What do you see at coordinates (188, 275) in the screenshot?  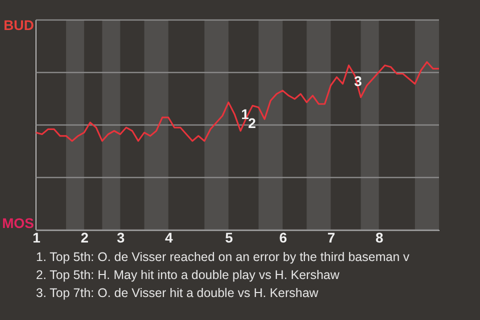 I see `text: 2. Top 5th: H. May hit into a double play vs H. Kershaw` at bounding box center [188, 275].